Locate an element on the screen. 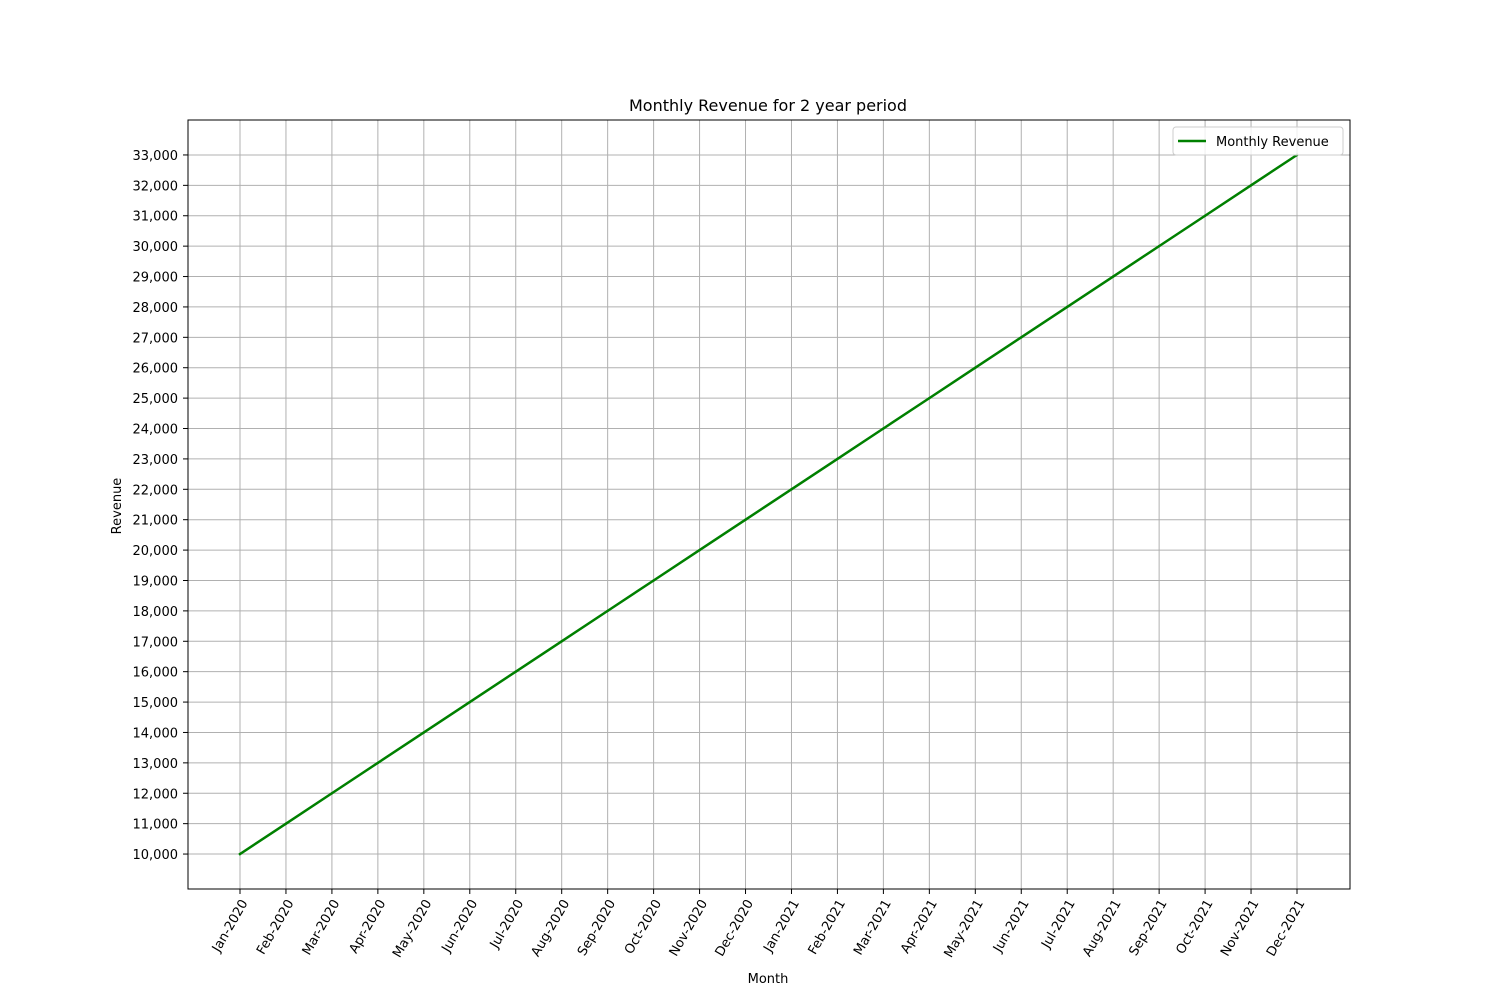 Image resolution: width=1500 pixels, height=1004 pixels. x-tick-label: Dec-2021 is located at coordinates (1286, 928).